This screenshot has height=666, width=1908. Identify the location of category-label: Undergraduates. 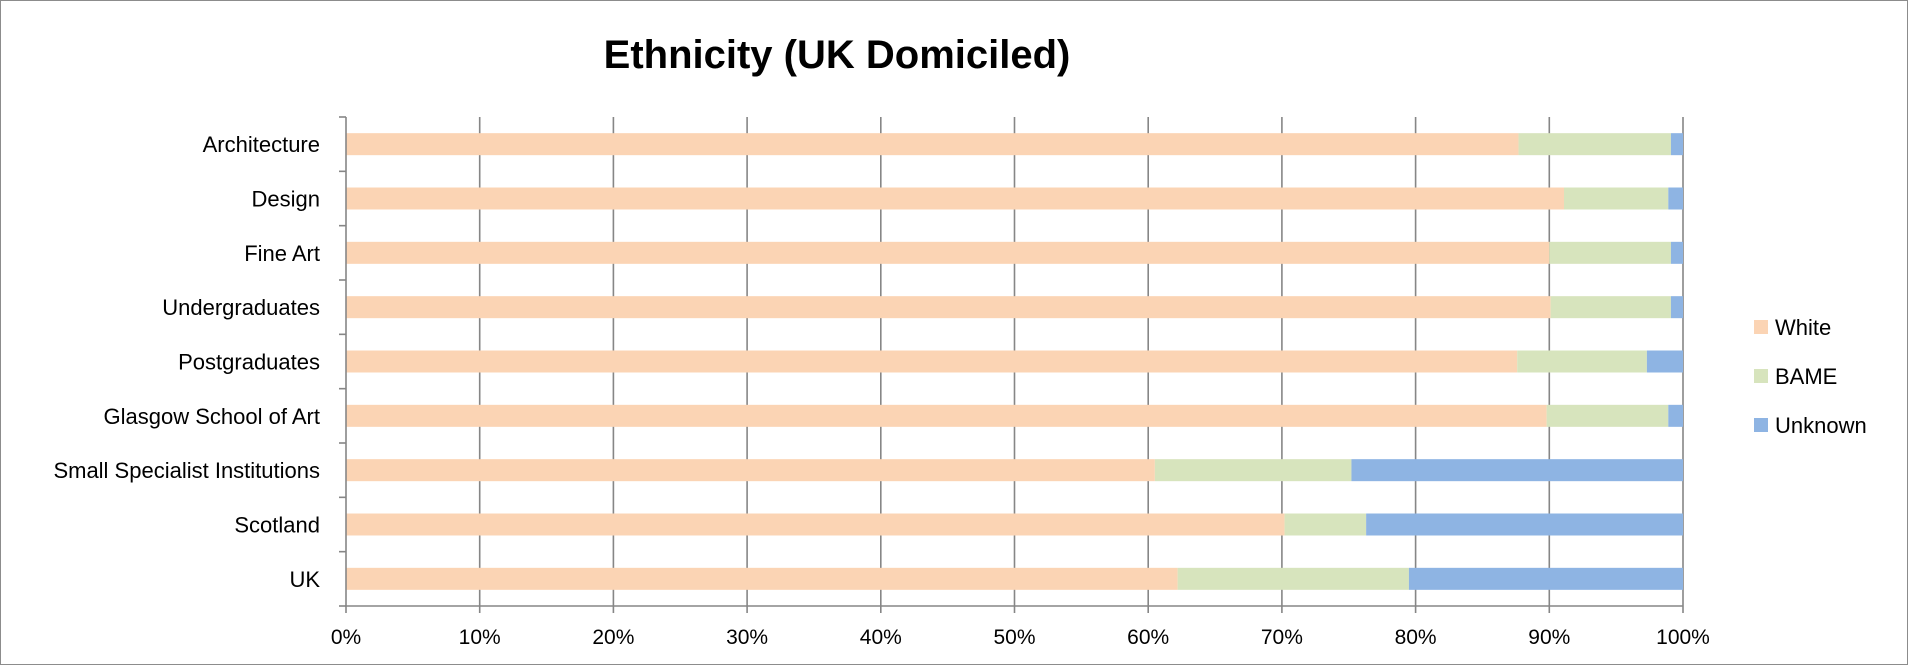
(241, 307).